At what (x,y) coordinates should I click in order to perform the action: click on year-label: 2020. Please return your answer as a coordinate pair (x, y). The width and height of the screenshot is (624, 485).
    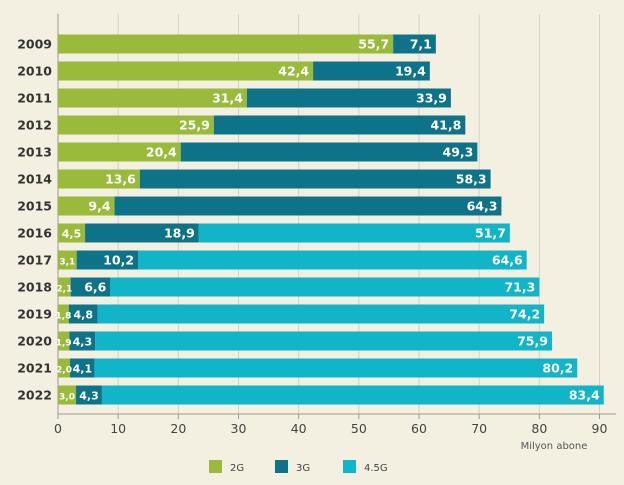
    Looking at the image, I should click on (34, 341).